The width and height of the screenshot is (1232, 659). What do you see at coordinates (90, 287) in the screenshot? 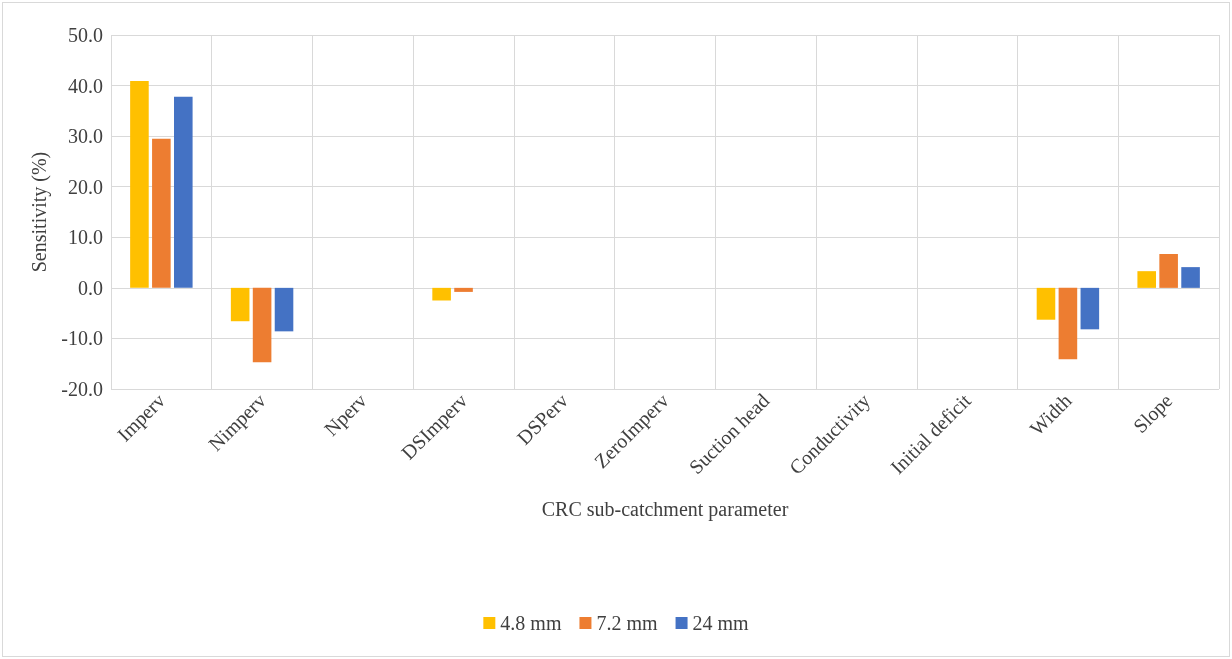
I see `y-tick-label: 0.0` at bounding box center [90, 287].